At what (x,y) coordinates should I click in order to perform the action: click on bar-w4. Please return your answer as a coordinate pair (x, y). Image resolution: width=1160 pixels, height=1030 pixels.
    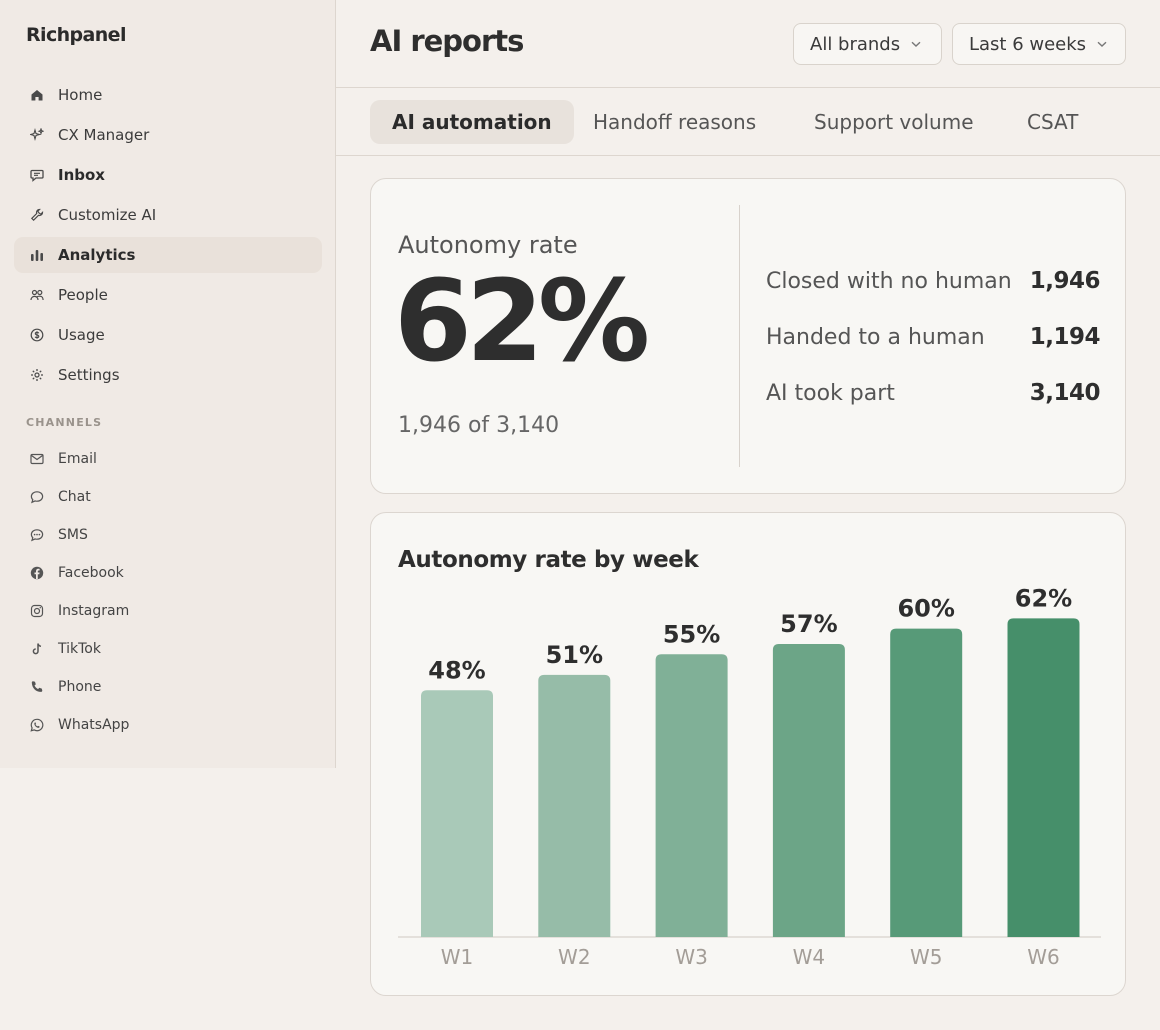
    Looking at the image, I should click on (808, 790).